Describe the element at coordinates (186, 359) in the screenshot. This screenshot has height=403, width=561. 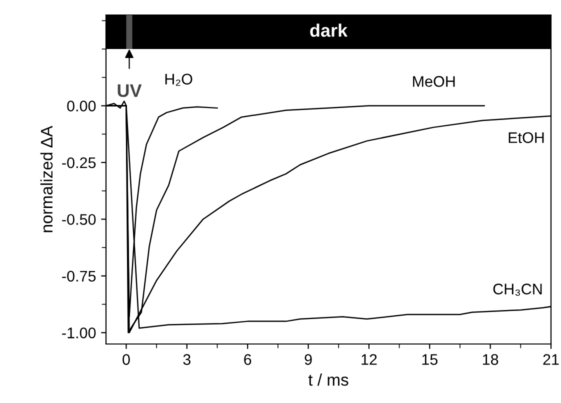
I see `x-tick-label: 3` at that location.